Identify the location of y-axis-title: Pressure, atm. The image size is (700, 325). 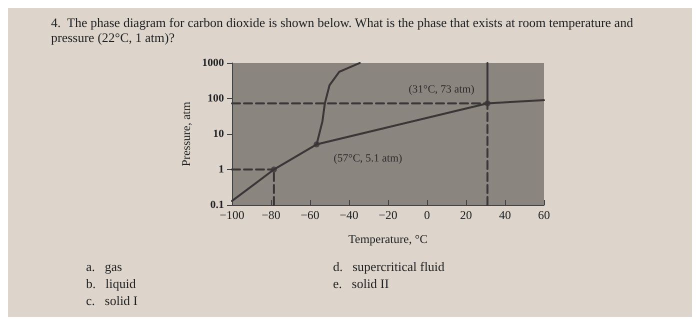
(186, 133).